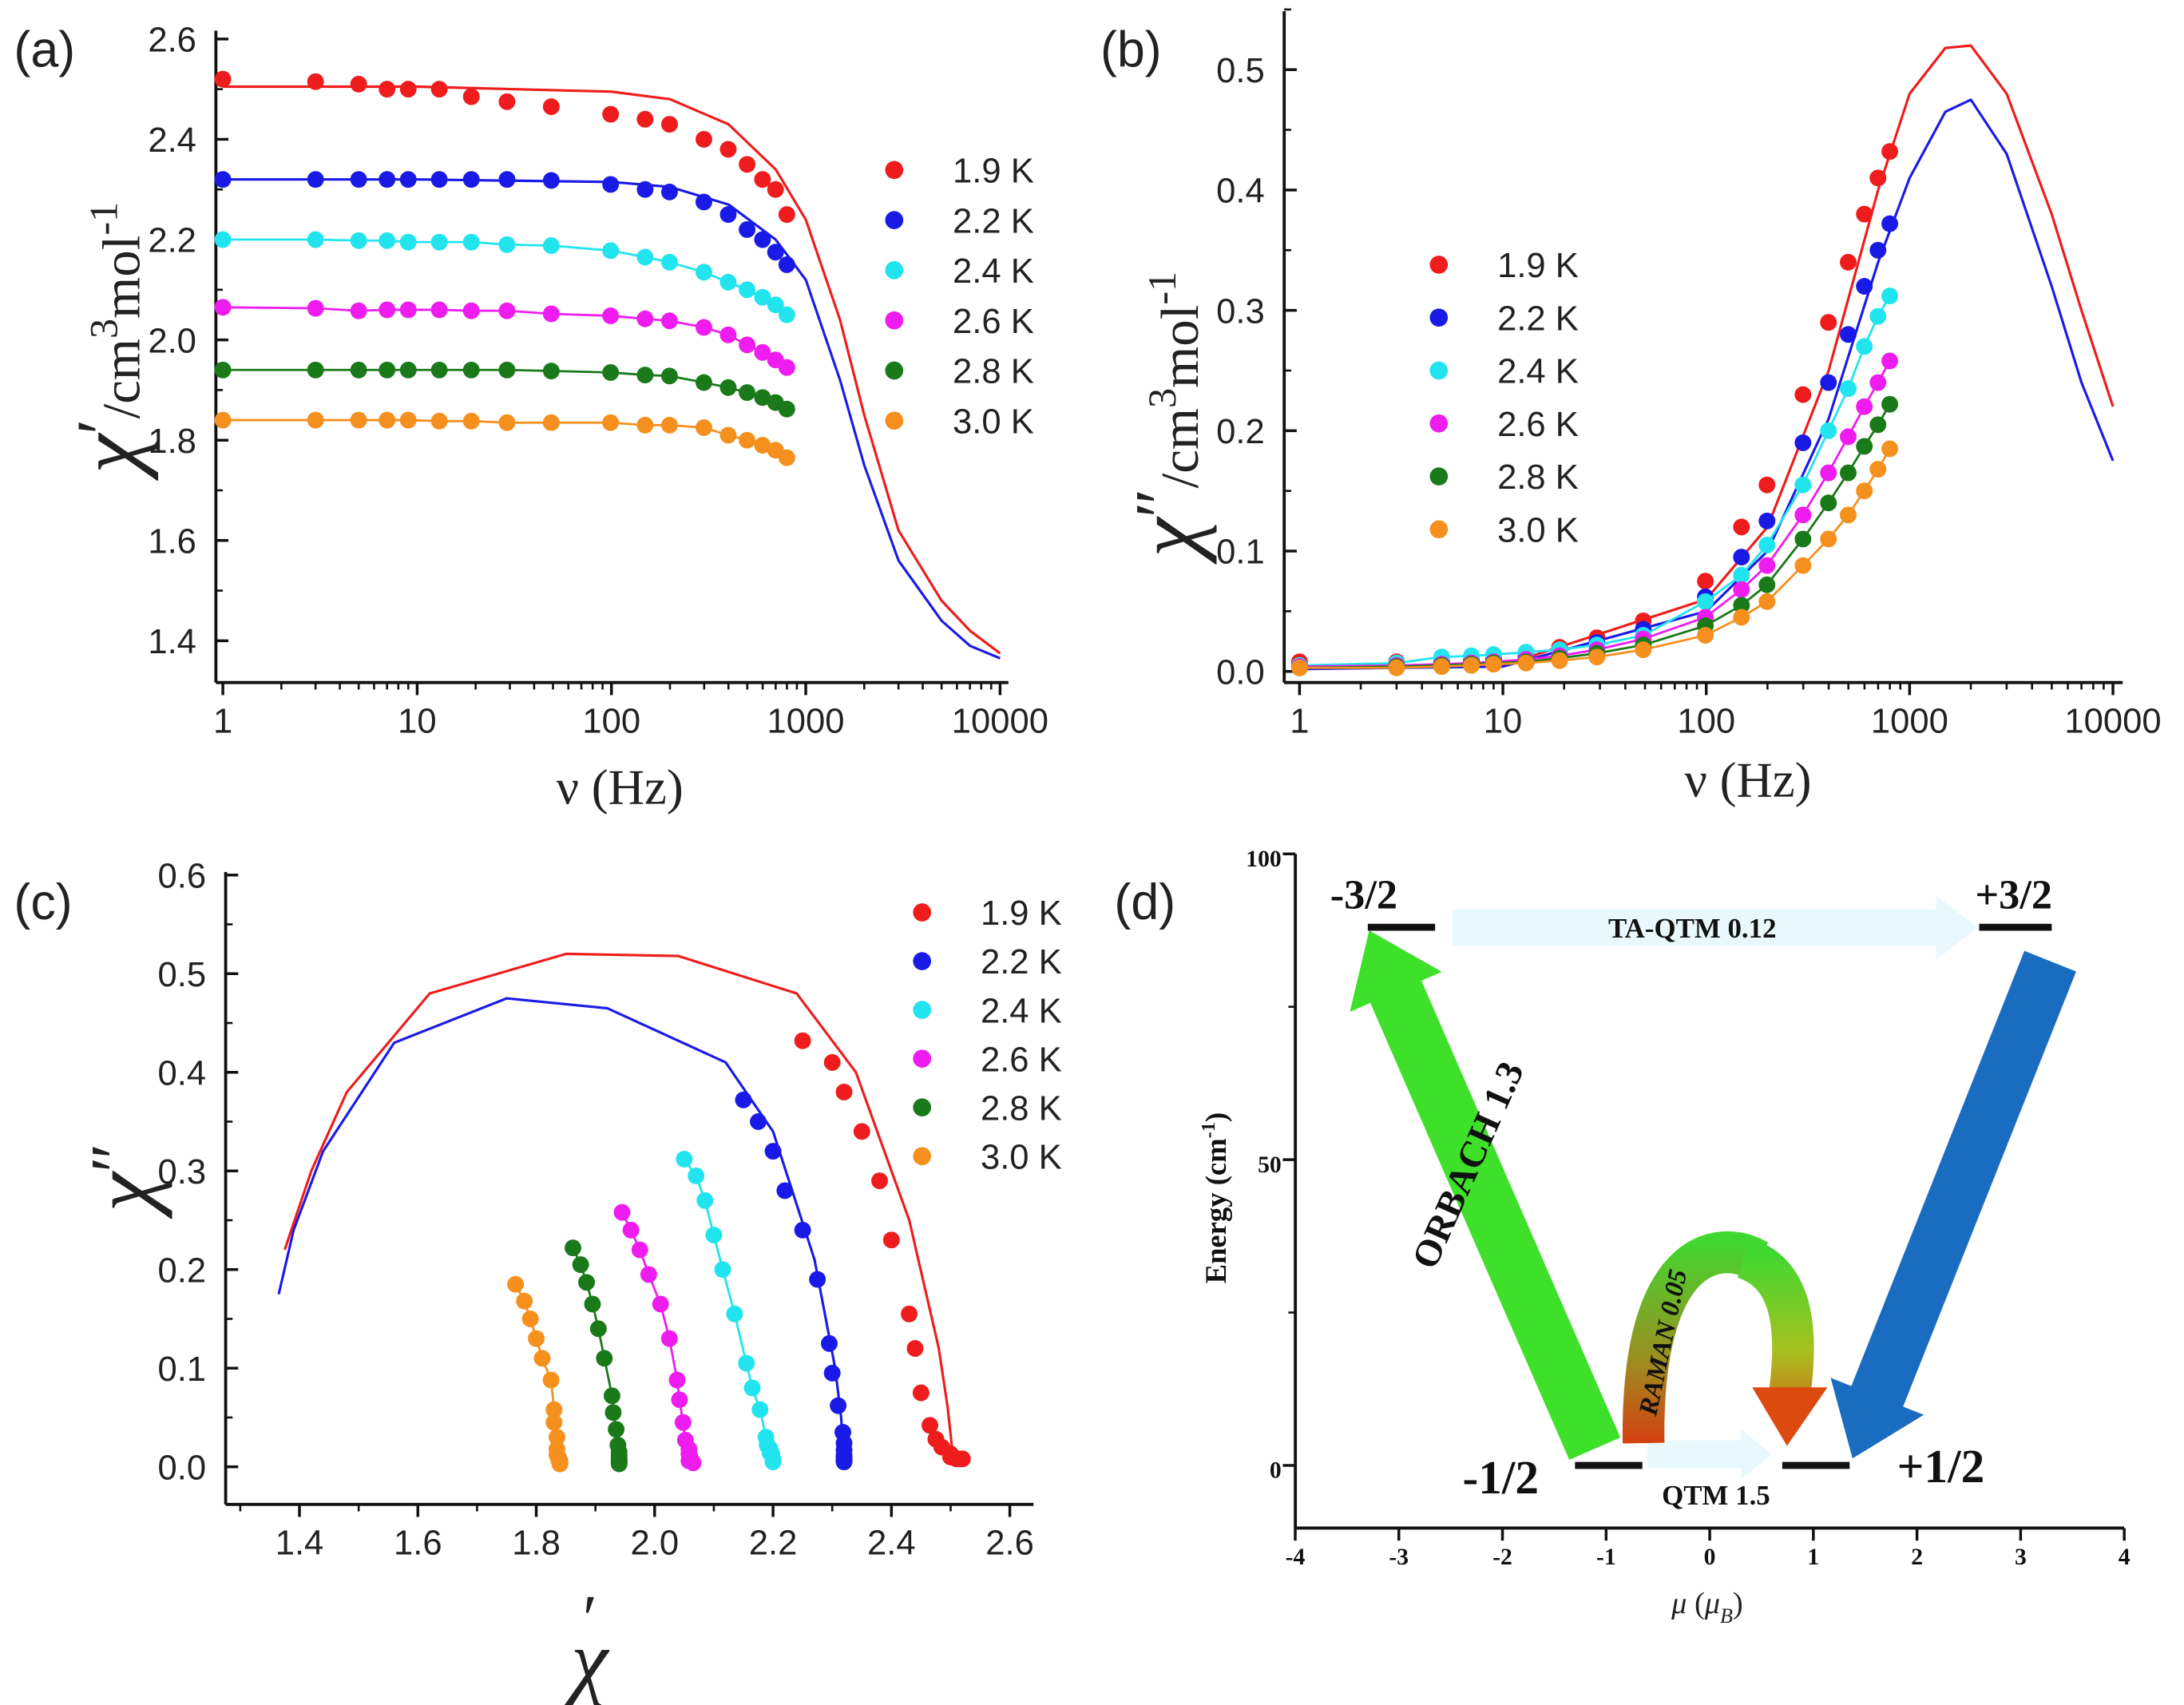  Describe the element at coordinates (538, 1374) in the screenshot. I see `series-c-5-points` at that location.